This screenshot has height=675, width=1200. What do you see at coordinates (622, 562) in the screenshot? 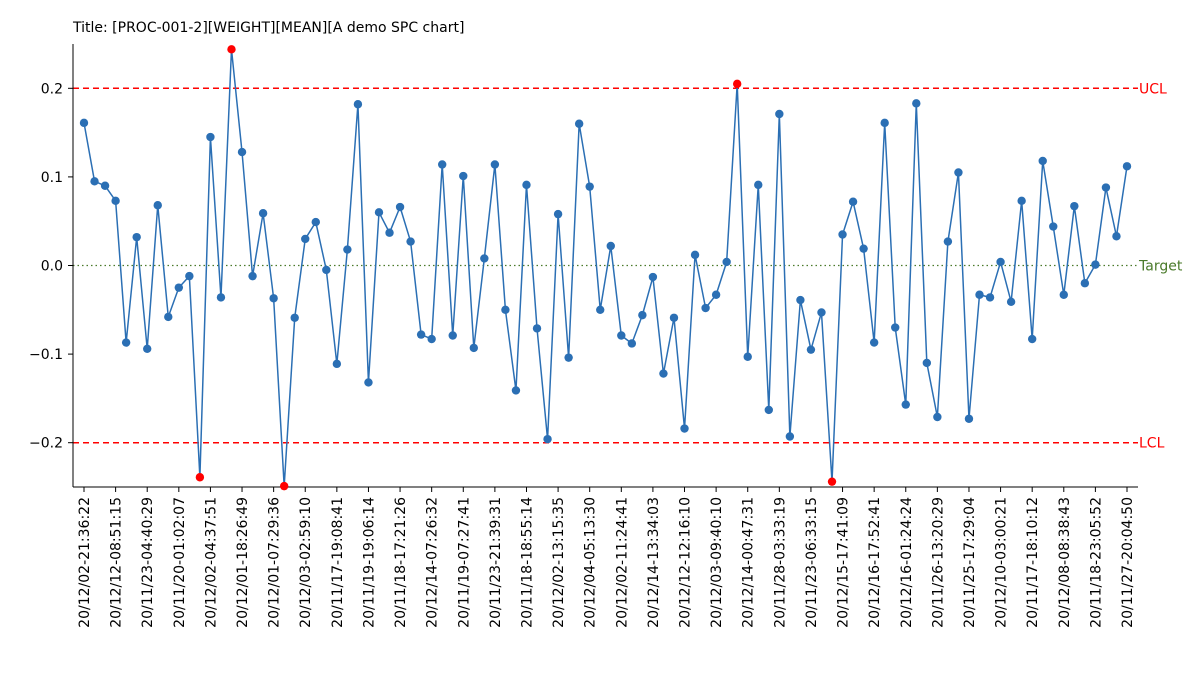
I see `x-tick-label: 20/12/02-11:24:41` at bounding box center [622, 562].